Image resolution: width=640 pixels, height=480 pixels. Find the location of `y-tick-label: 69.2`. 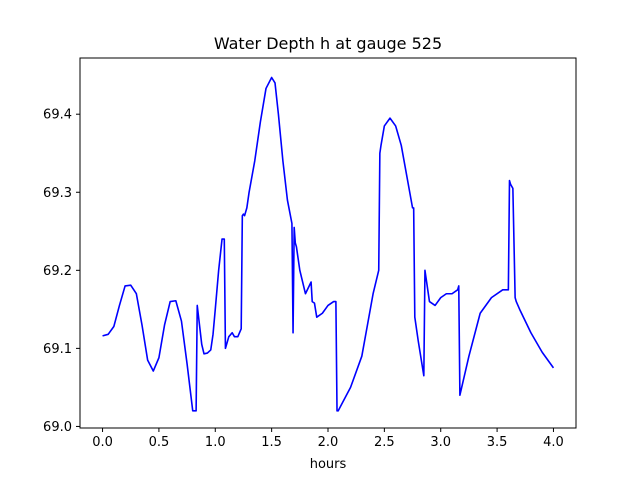

y-tick-label: 69.2 is located at coordinates (57, 271).